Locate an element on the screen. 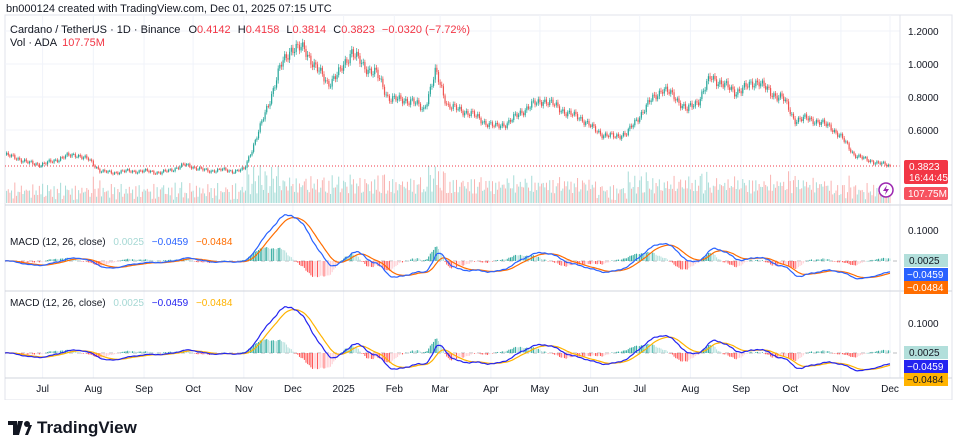  time-tick: May is located at coordinates (539, 389).